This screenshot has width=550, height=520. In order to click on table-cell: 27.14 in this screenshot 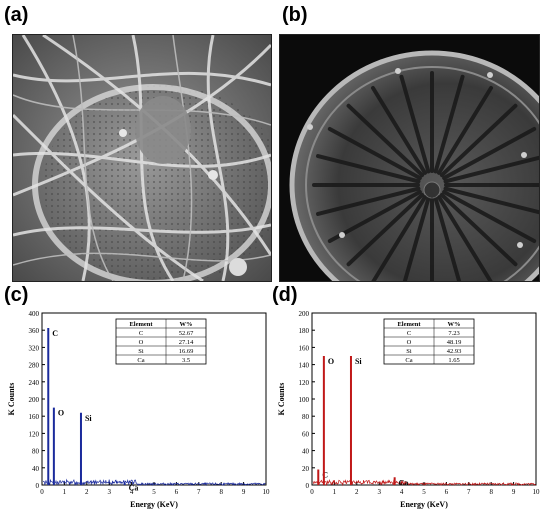, I will do `click(186, 342)`.